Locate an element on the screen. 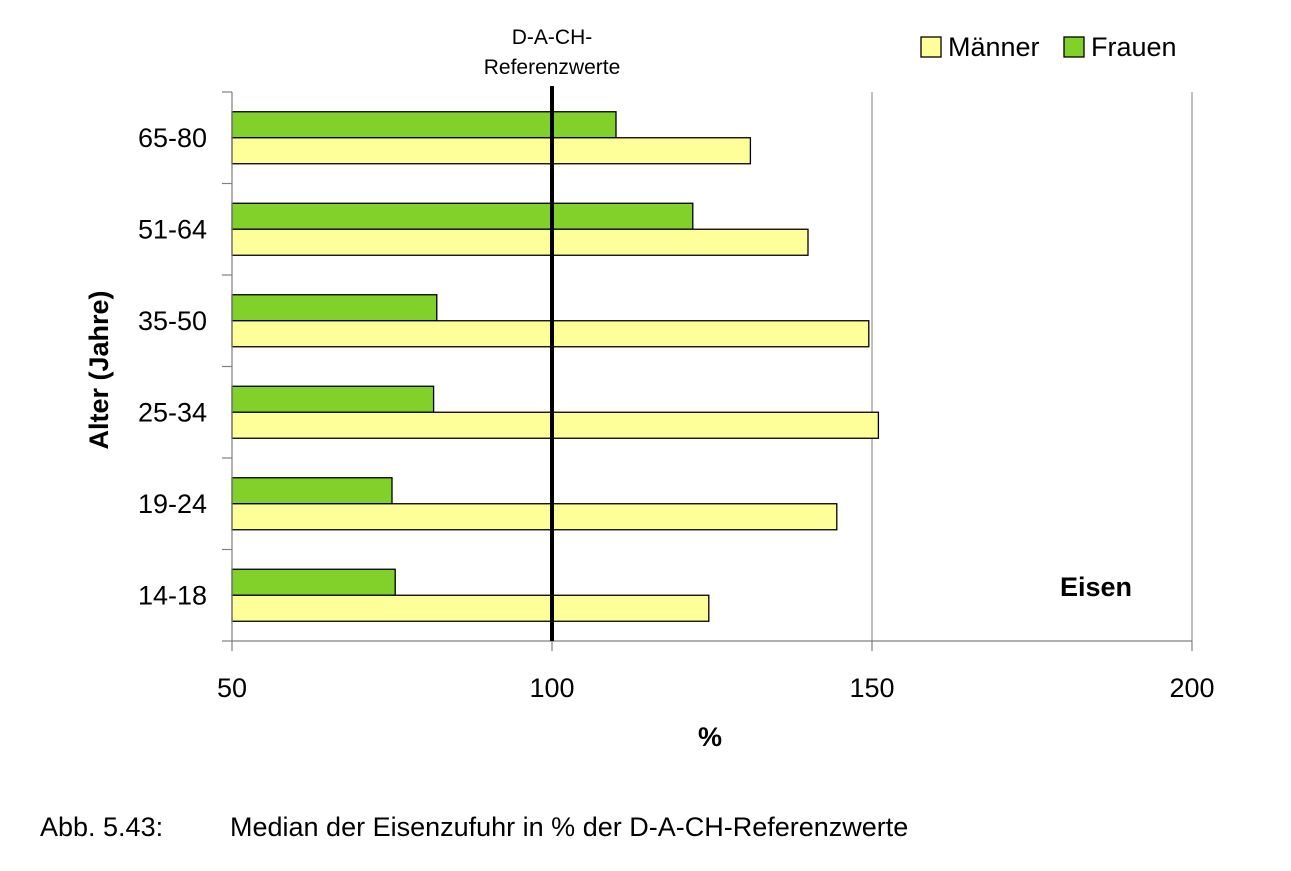 The height and width of the screenshot is (871, 1291). x-tick-label: 100 is located at coordinates (551, 688).